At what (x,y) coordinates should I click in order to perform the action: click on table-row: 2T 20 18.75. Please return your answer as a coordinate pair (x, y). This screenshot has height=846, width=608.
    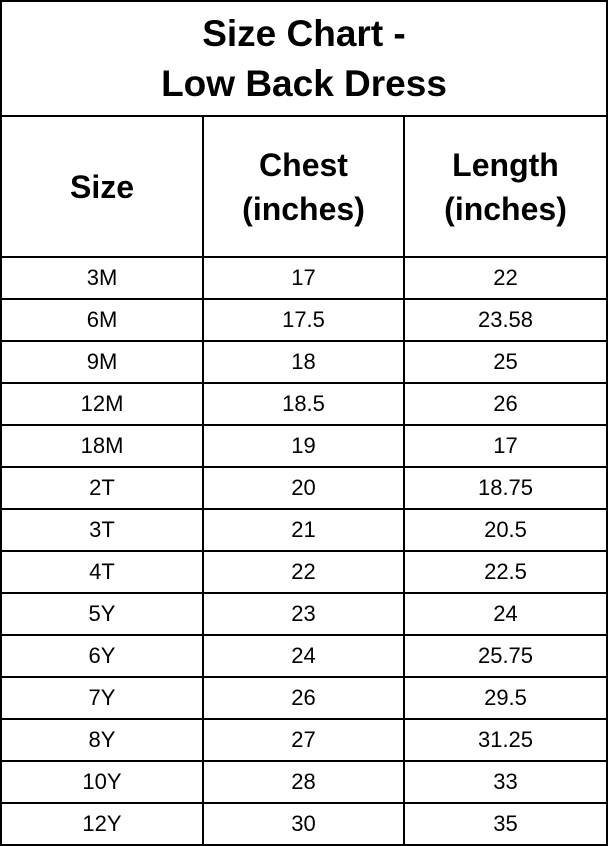
    Looking at the image, I should click on (304, 488).